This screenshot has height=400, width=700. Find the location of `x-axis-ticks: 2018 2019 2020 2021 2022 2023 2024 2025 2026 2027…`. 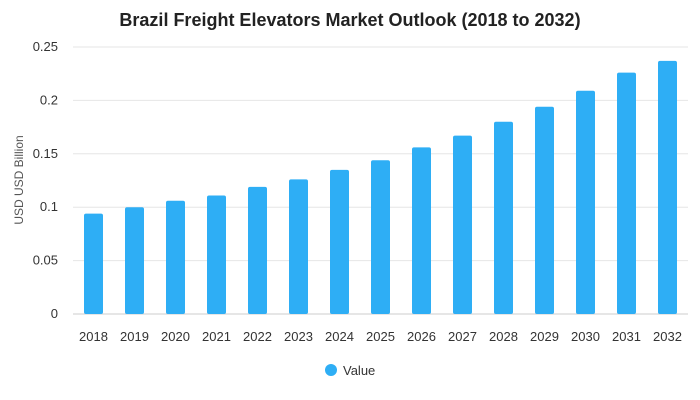

x-axis-ticks: 2018 2019 2020 2021 2022 2023 2024 2025 2026 2027… is located at coordinates (380, 336).